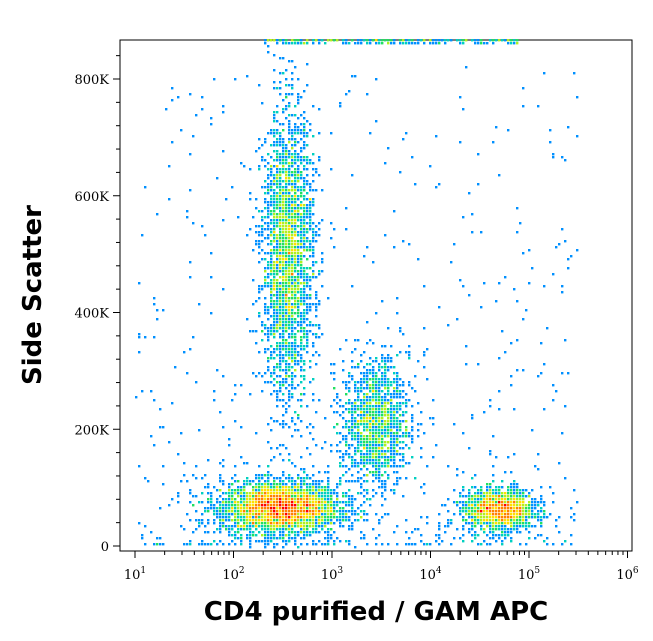  What do you see at coordinates (332, 574) in the screenshot?
I see `x-tick-label: 103` at bounding box center [332, 574].